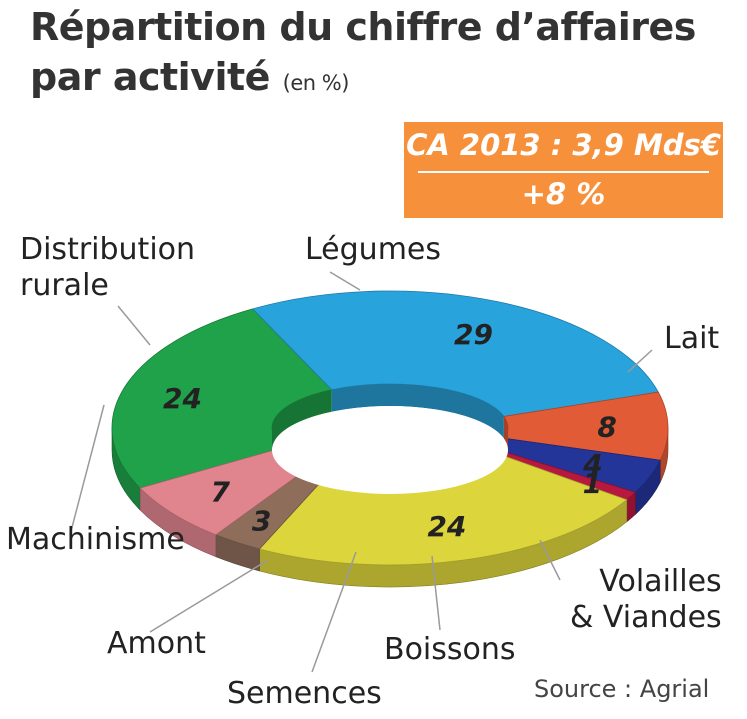  Describe the element at coordinates (417, 411) in the screenshot. I see `inner-wall-lait` at that location.